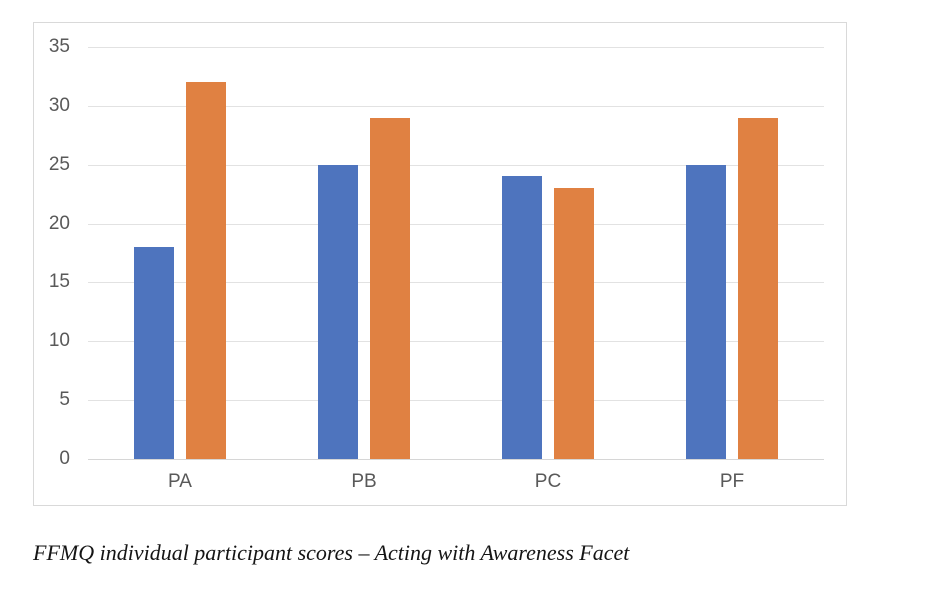  Describe the element at coordinates (390, 288) in the screenshot. I see `bar-PB-orange-series` at that location.